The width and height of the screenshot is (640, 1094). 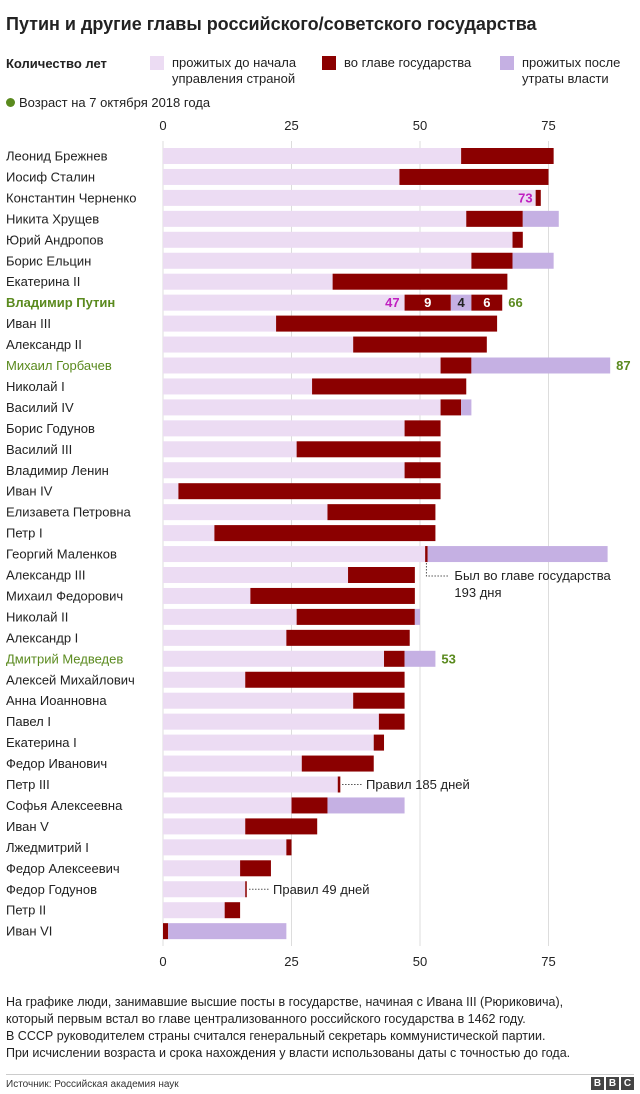 What do you see at coordinates (462, 302) in the screenshot?
I see `segment-value-label: 4` at bounding box center [462, 302].